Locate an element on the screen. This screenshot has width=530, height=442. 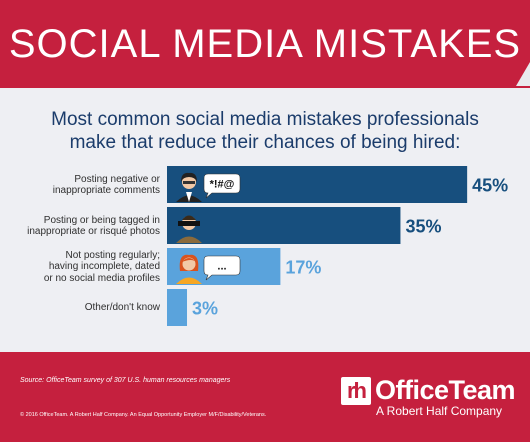
page-title: SOCIAL MEDIA MISTAKES is located at coordinates (265, 44).